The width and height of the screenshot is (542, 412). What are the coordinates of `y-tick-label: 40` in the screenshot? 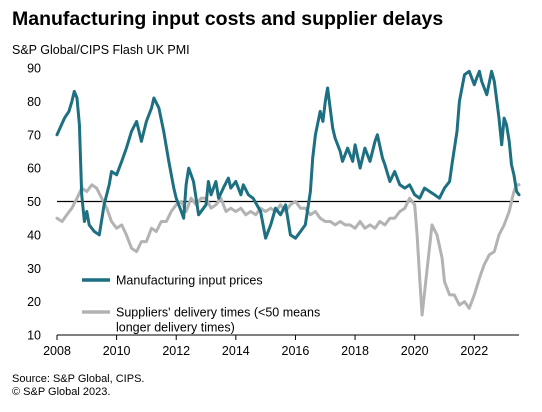 It's located at (34, 235).